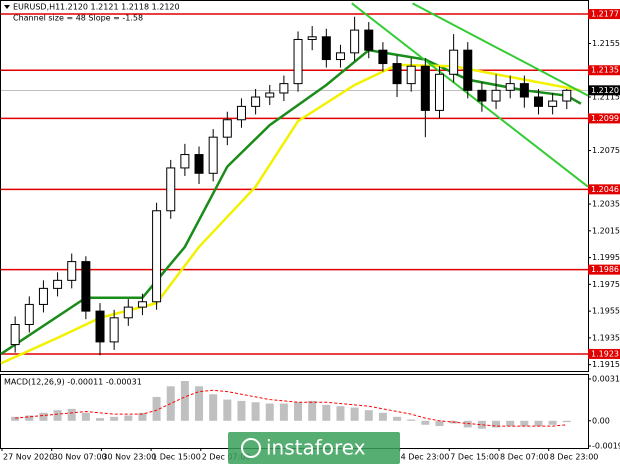 This screenshot has width=620, height=465. What do you see at coordinates (36, 7) in the screenshot?
I see `symbol: EURUSD,H1` at bounding box center [36, 7].